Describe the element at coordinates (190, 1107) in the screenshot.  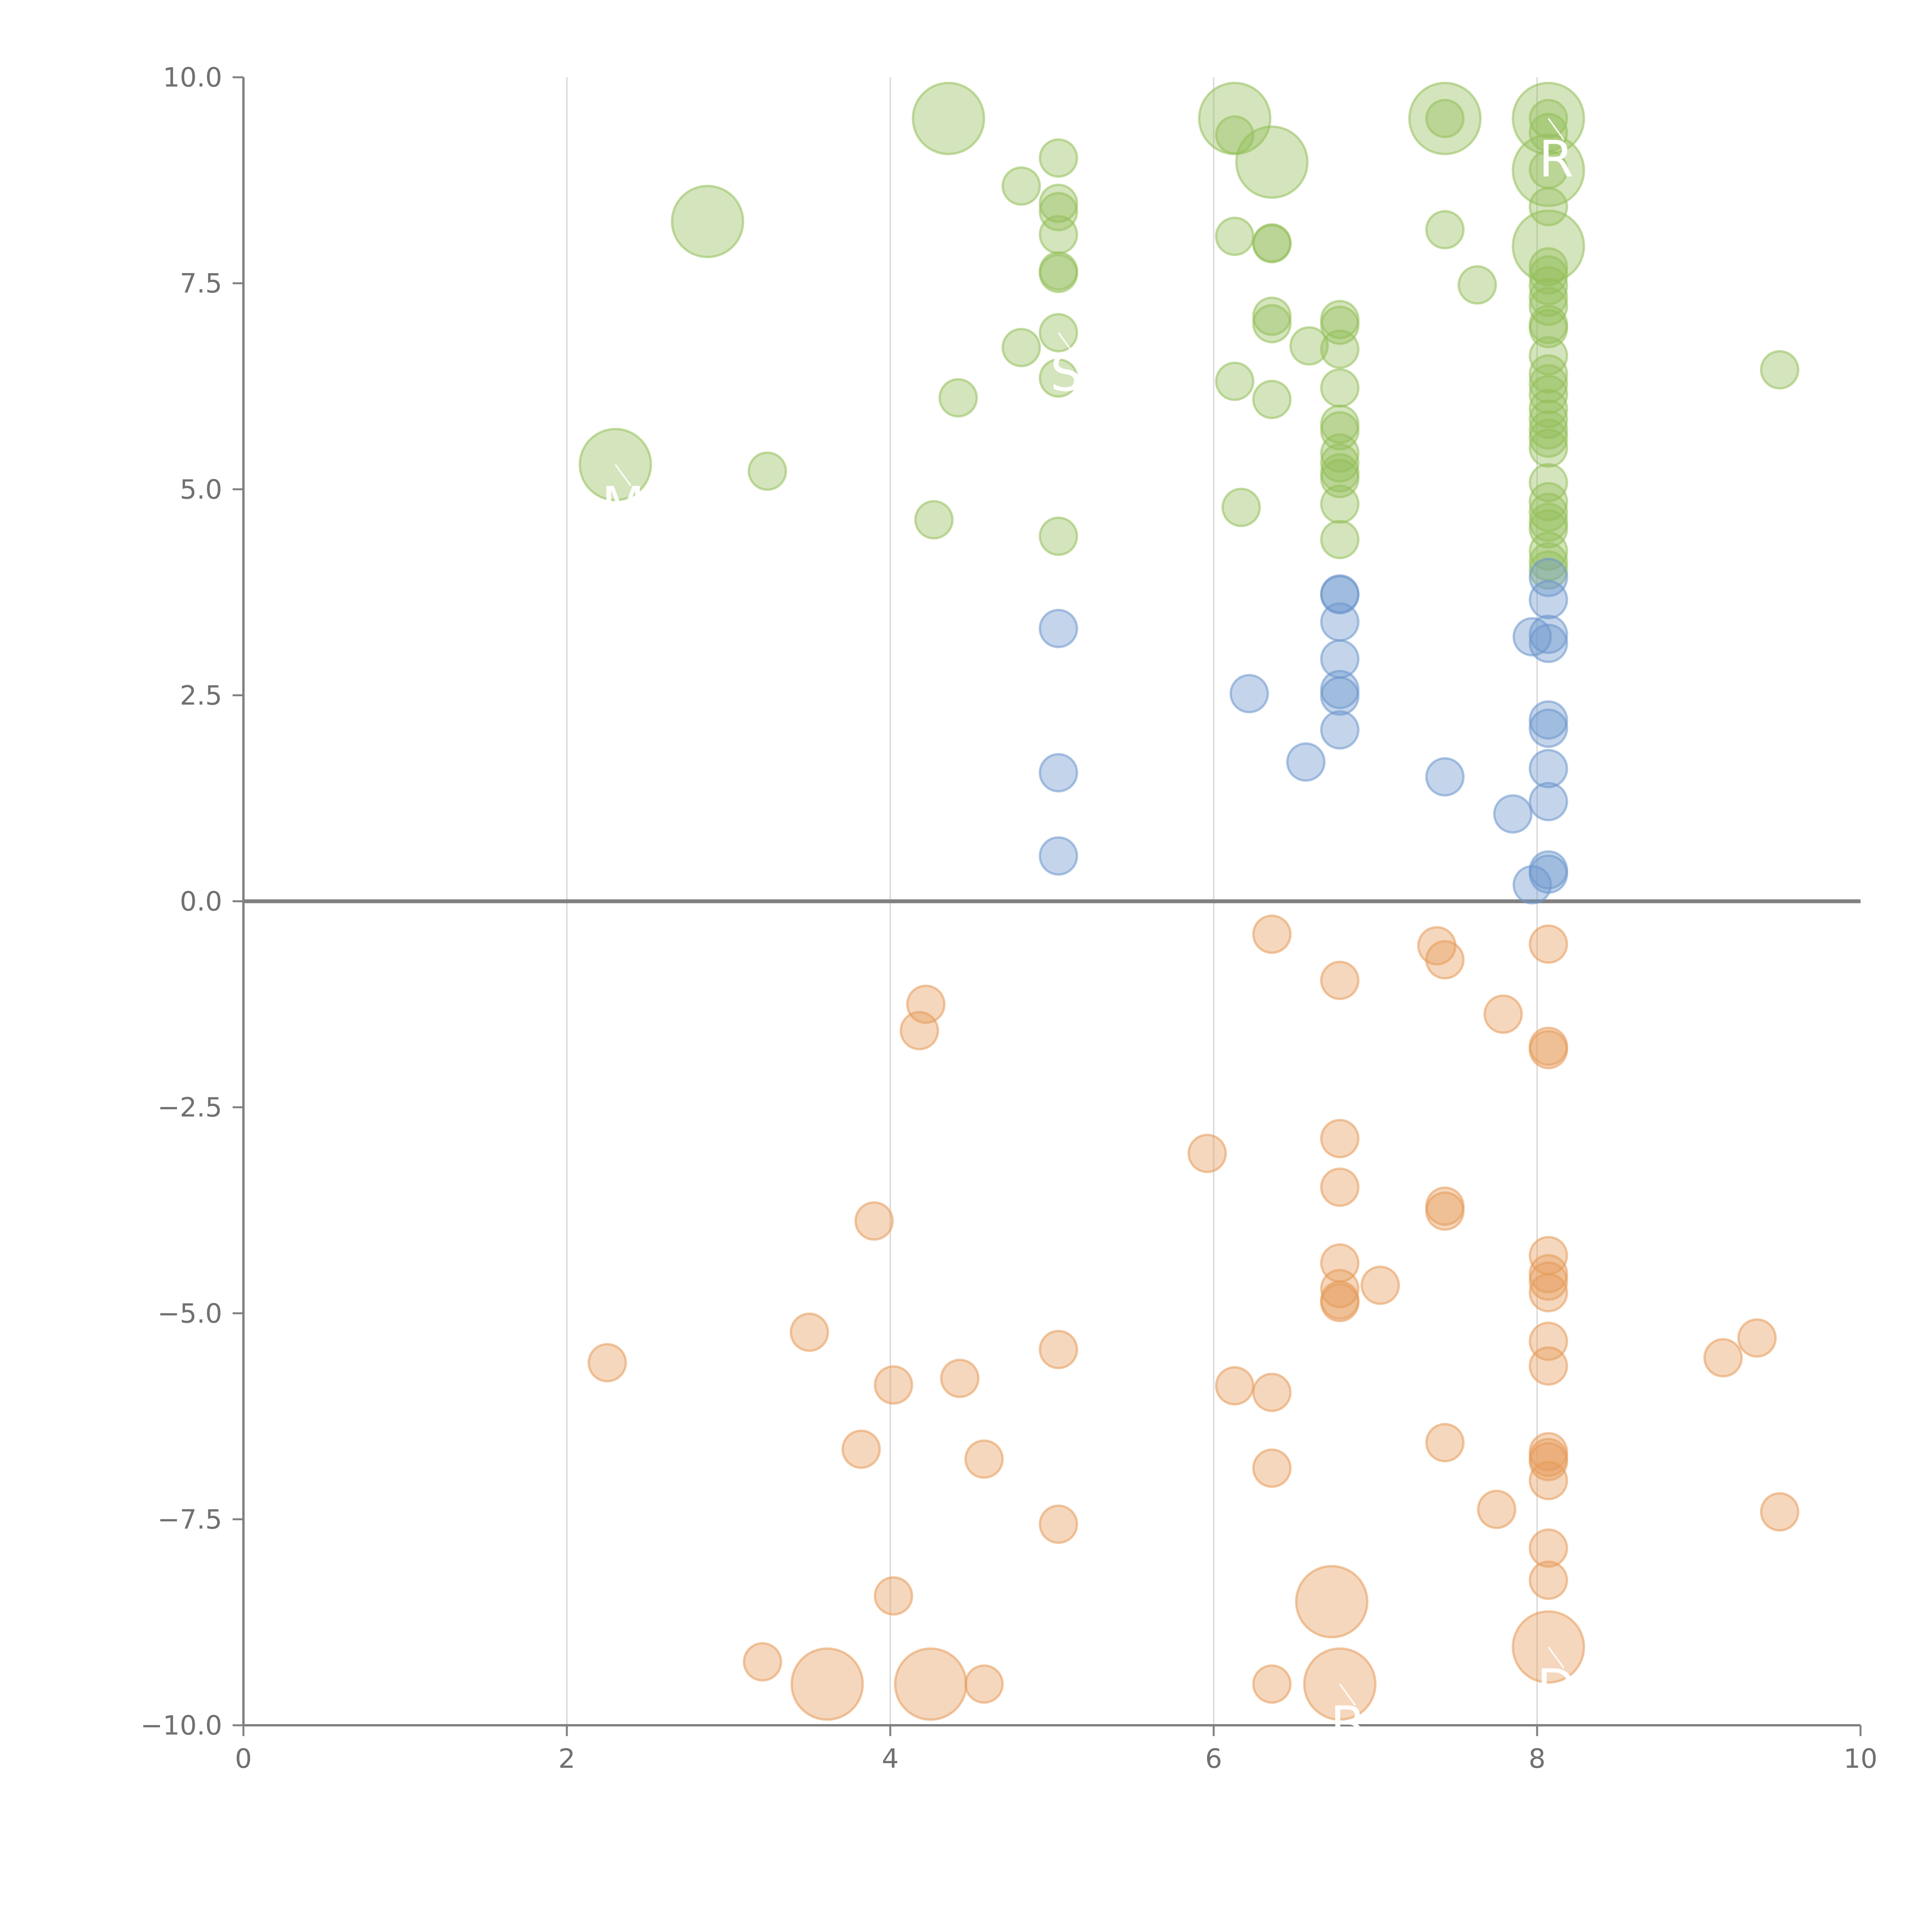
I see `y-tick-label: −2.5` at that location.